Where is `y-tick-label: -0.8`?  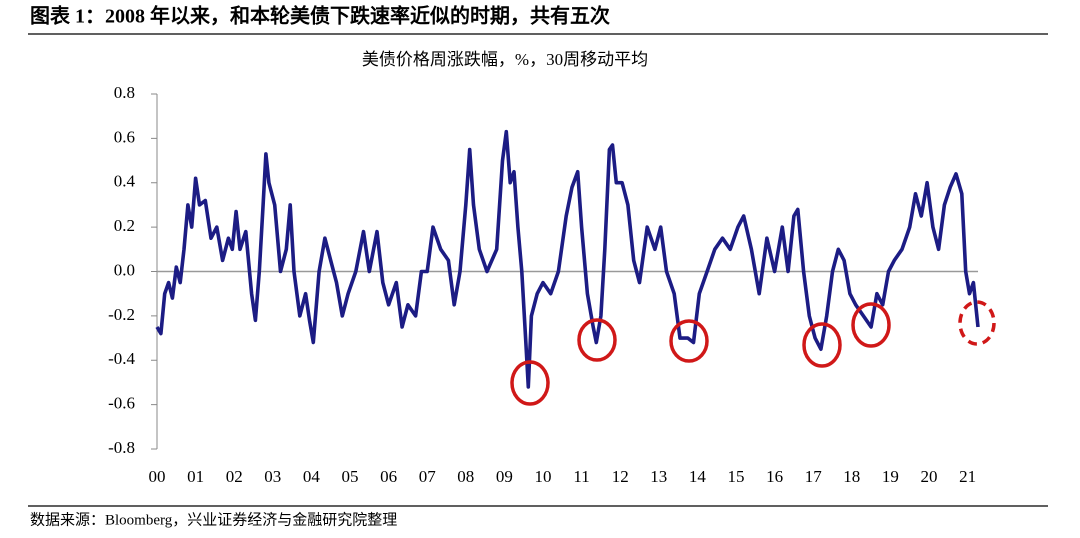
y-tick-label: -0.8 is located at coordinates (121, 447).